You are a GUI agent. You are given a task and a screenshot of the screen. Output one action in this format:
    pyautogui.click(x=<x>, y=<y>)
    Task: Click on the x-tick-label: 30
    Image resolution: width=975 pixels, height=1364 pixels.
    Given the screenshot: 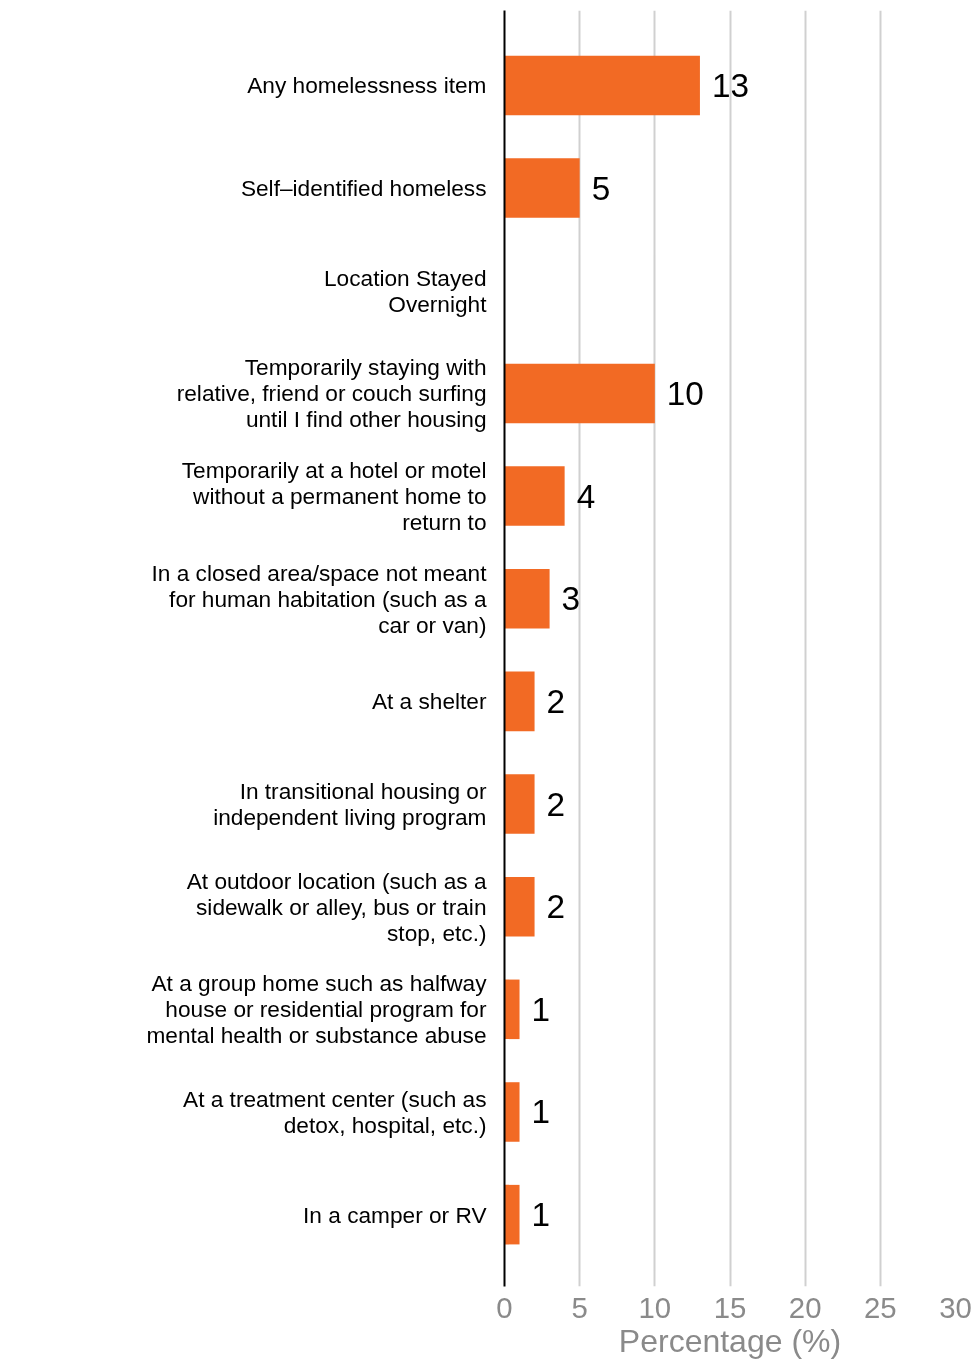 What is the action you would take?
    pyautogui.click(x=955, y=1307)
    